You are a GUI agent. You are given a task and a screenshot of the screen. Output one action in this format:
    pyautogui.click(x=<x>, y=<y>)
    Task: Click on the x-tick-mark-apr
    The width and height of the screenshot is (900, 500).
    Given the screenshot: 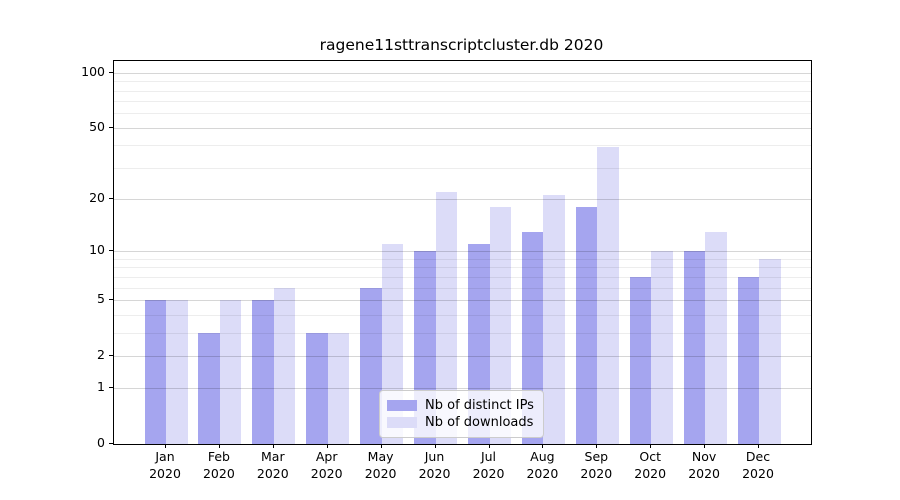 What is the action you would take?
    pyautogui.click(x=327, y=446)
    